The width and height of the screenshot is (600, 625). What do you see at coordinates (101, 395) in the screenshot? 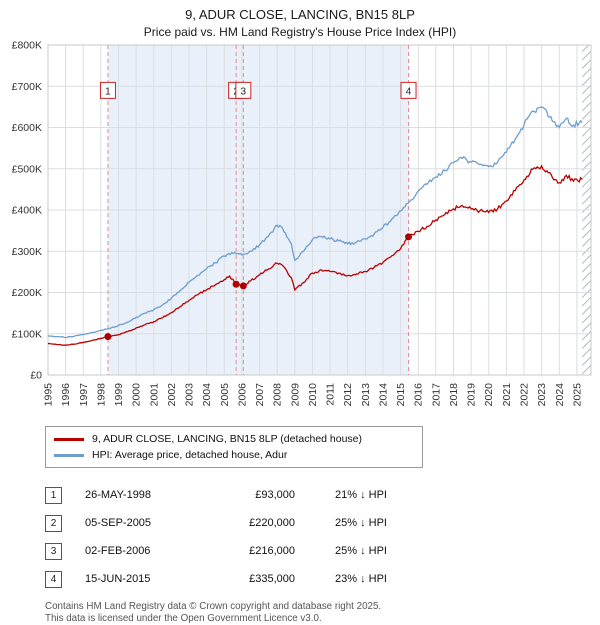
I see `svg-text: 1998` at bounding box center [101, 395].